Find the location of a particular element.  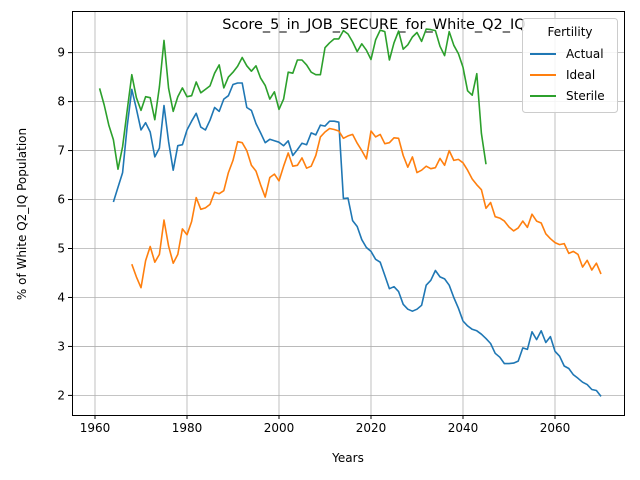

x-tick-label: 2040 is located at coordinates (463, 428).